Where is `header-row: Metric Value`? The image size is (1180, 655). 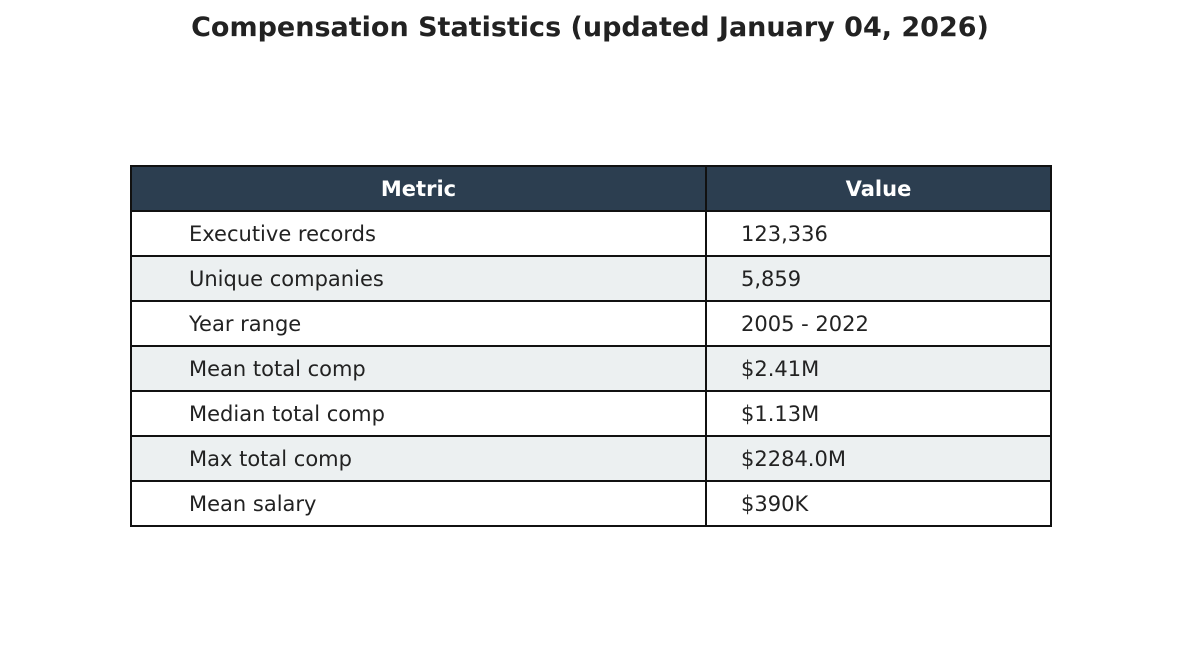
header-row: Metric Value is located at coordinates (591, 188).